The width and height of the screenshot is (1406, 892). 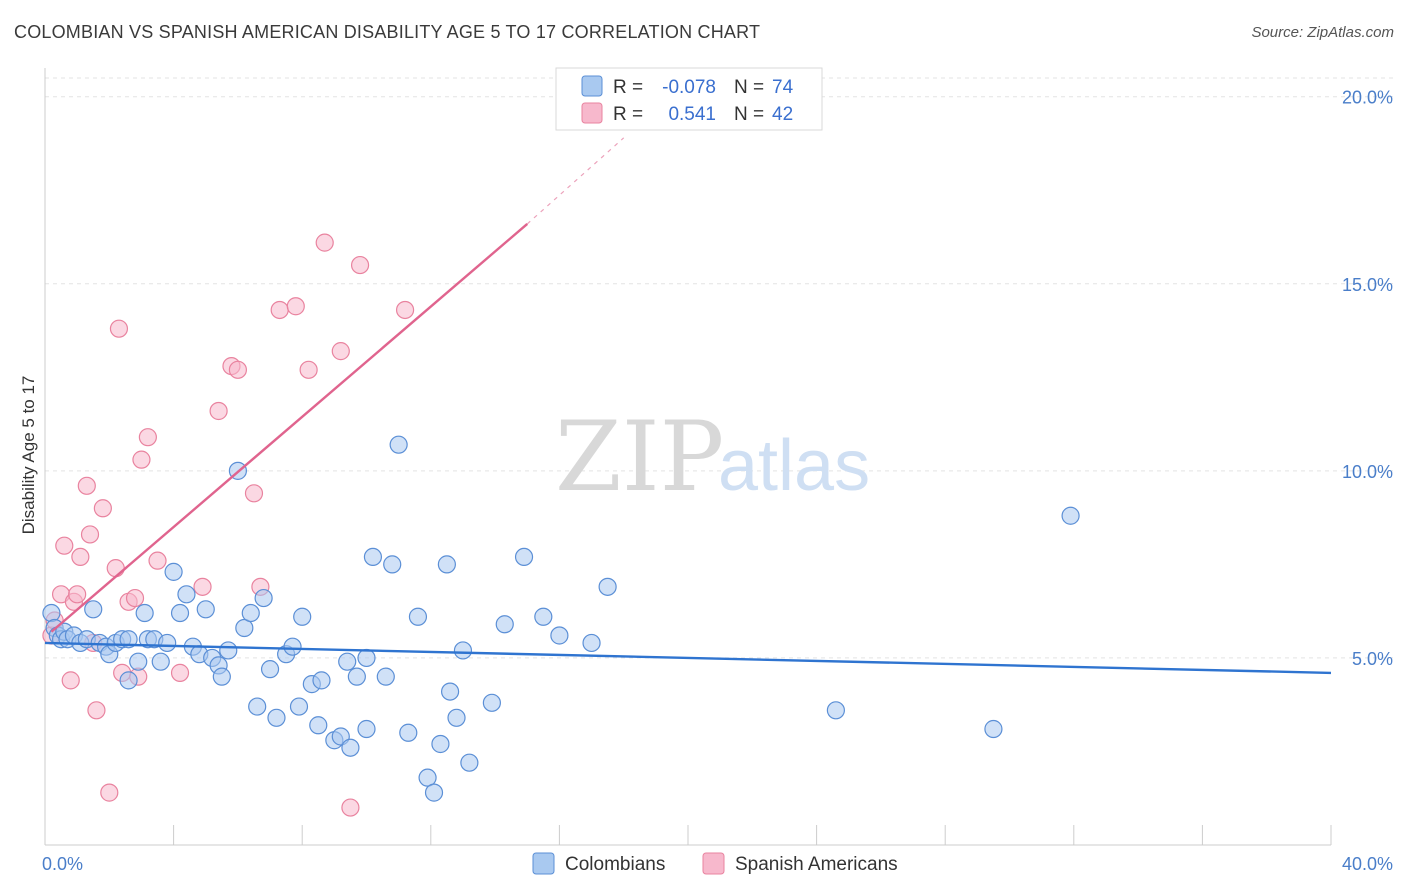 I want to click on legend-swatch-colombians, so click(x=592, y=86).